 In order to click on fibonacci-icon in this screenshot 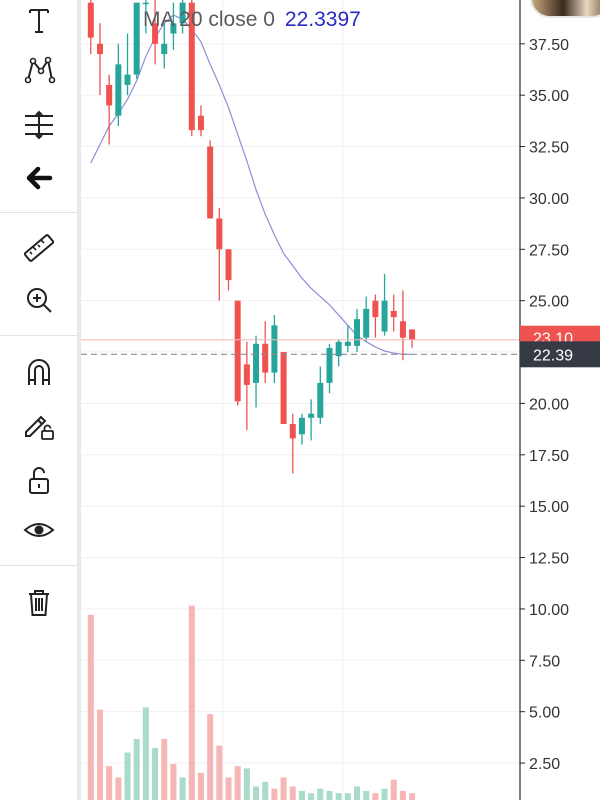, I will do `click(39, 125)`.